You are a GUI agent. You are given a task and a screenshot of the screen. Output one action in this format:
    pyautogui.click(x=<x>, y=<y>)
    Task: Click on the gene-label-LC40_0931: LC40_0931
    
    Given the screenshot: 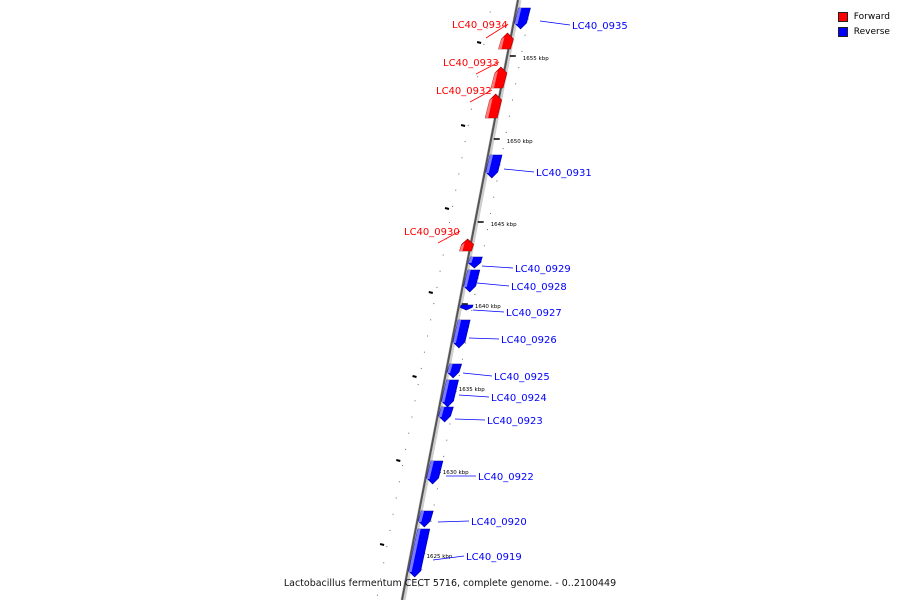 What is the action you would take?
    pyautogui.click(x=547, y=173)
    